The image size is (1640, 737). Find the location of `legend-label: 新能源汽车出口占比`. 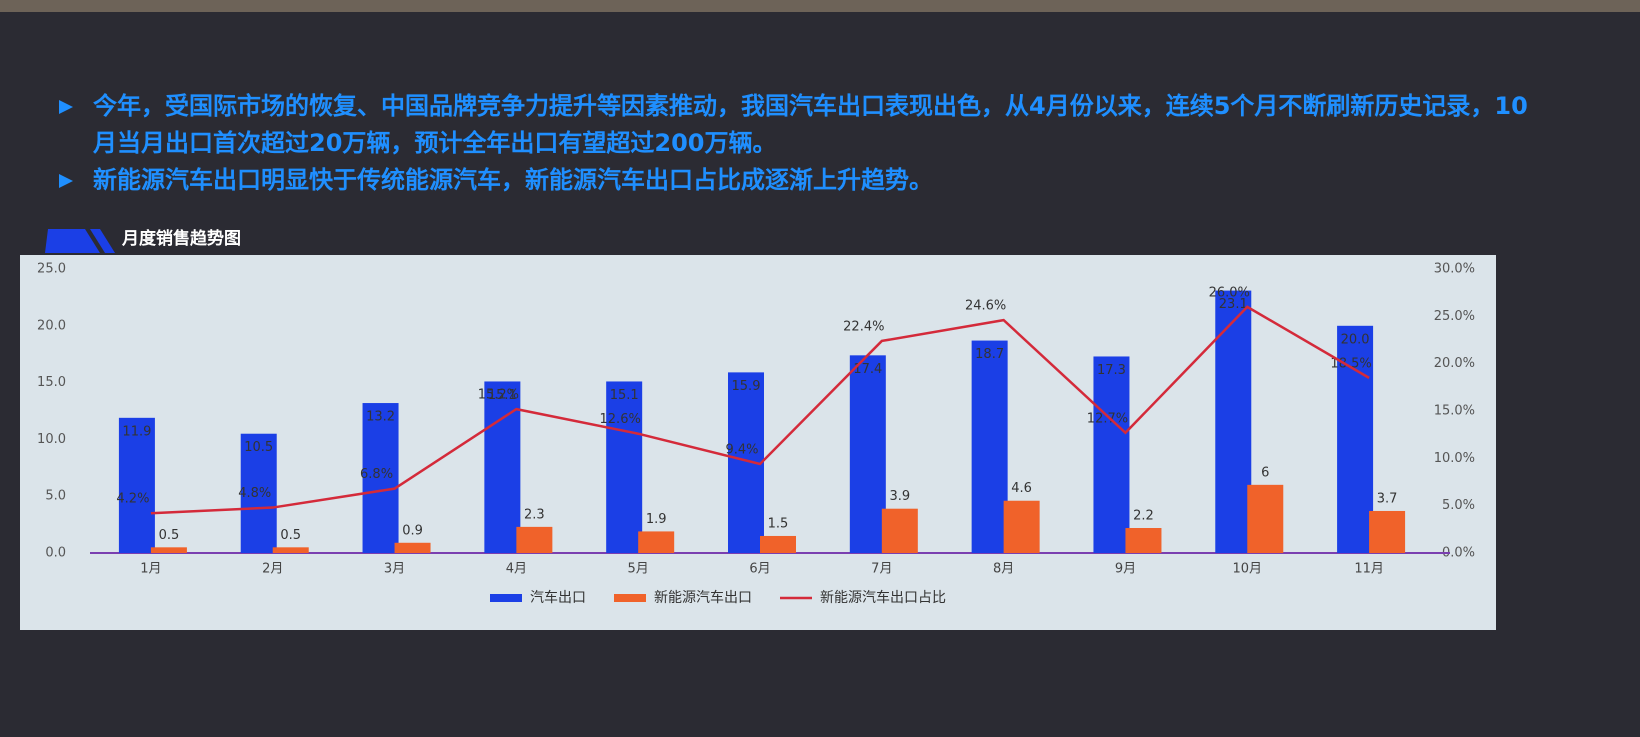

legend-label: 新能源汽车出口占比 is located at coordinates (883, 597).